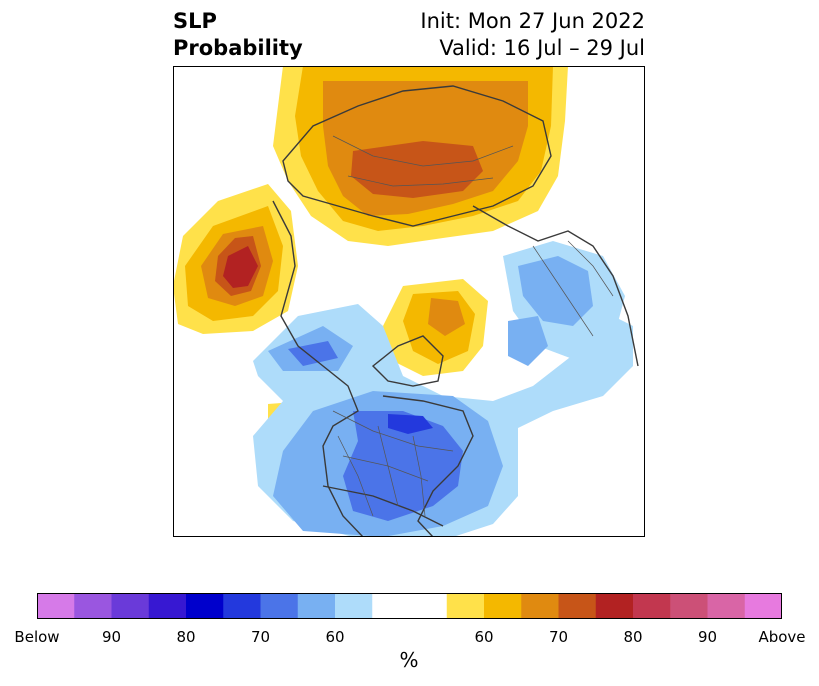 The width and height of the screenshot is (819, 686). What do you see at coordinates (532, 21) in the screenshot?
I see `init-date: Init: Mon 27 Jun 2022` at bounding box center [532, 21].